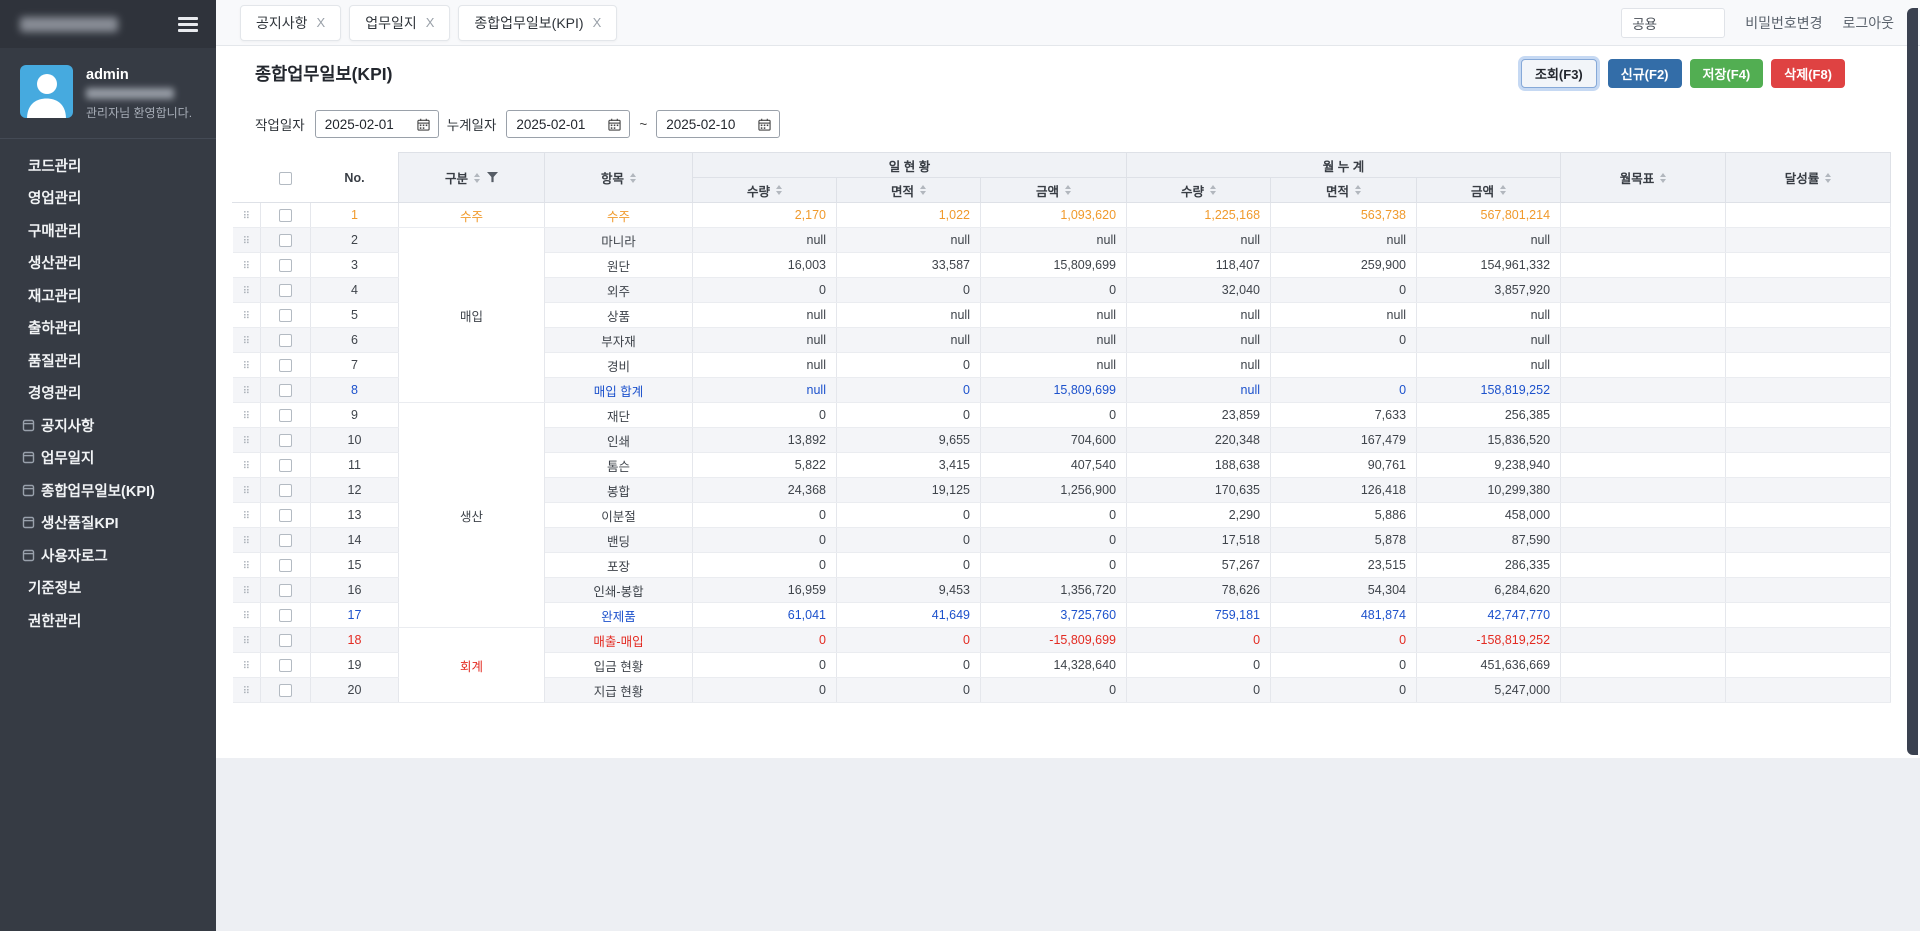 This screenshot has height=931, width=1920. What do you see at coordinates (376, 124) in the screenshot?
I see `work-date-input: 2025-02-01` at bounding box center [376, 124].